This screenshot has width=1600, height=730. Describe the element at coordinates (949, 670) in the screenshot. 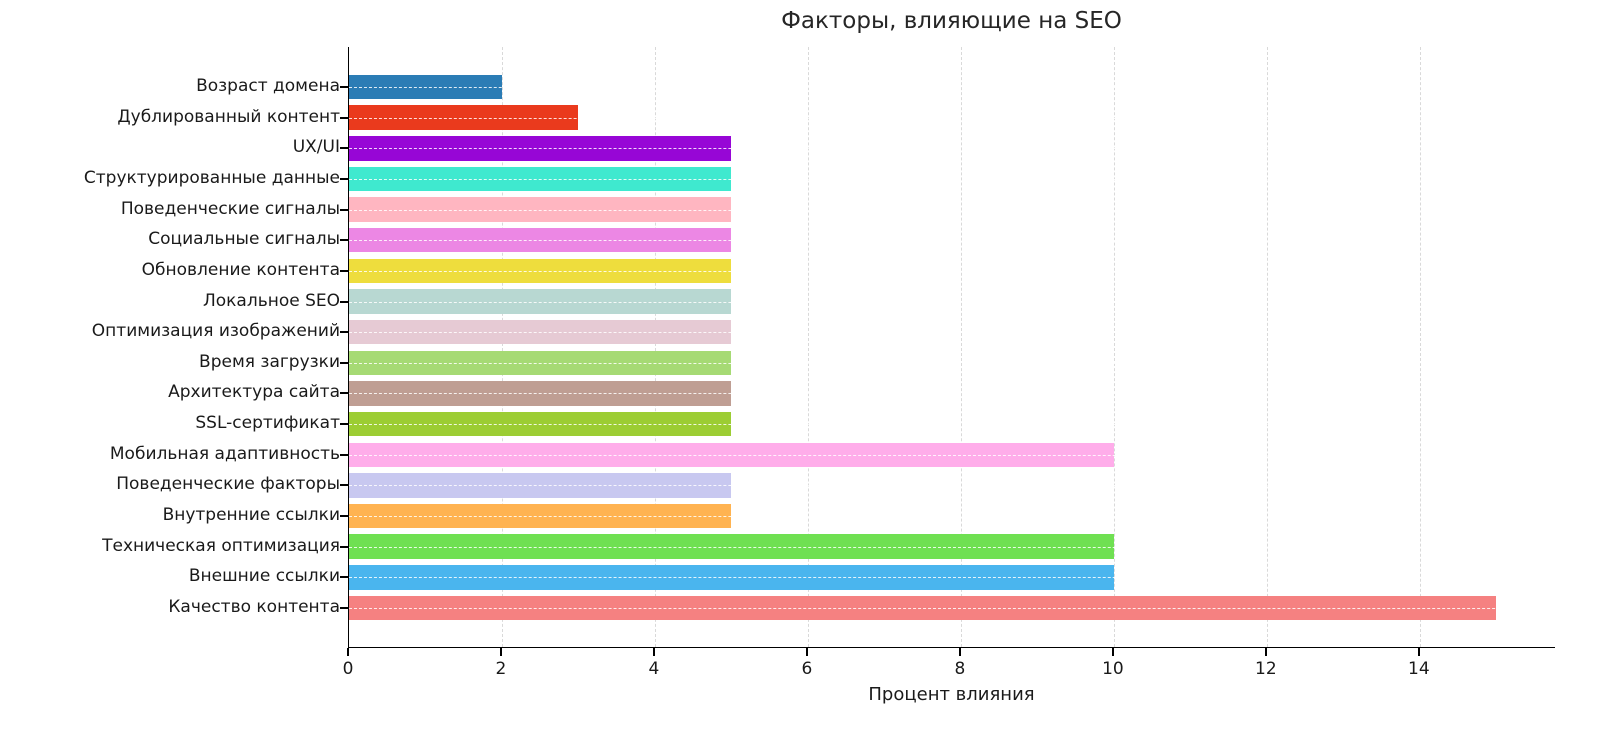

I see `x-axis-ticks: 0 2 4 6 8 10 12 14` at that location.